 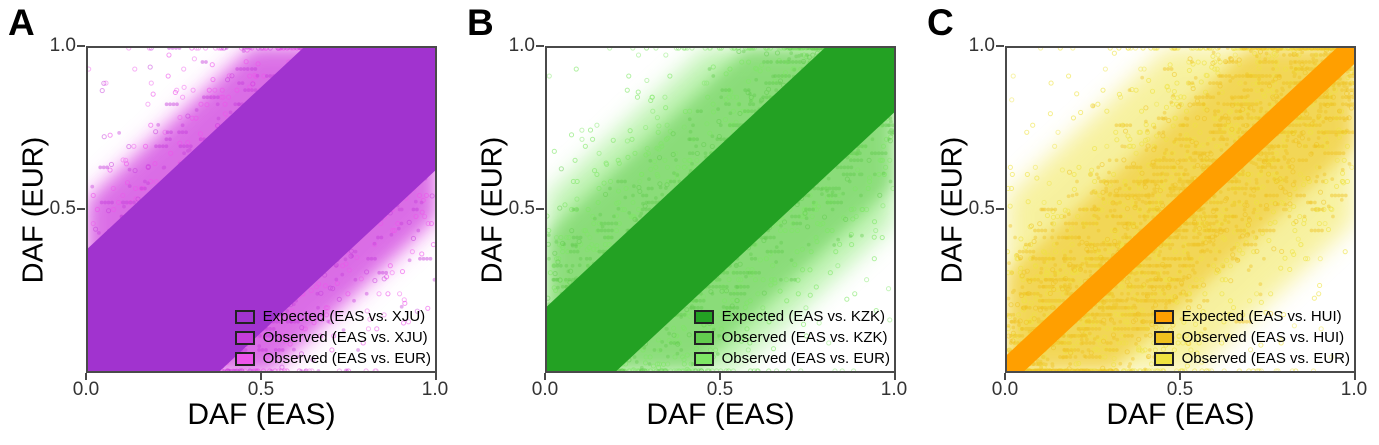 I want to click on legend-label: Observed (EAS vs. HUI), so click(x=1263, y=337).